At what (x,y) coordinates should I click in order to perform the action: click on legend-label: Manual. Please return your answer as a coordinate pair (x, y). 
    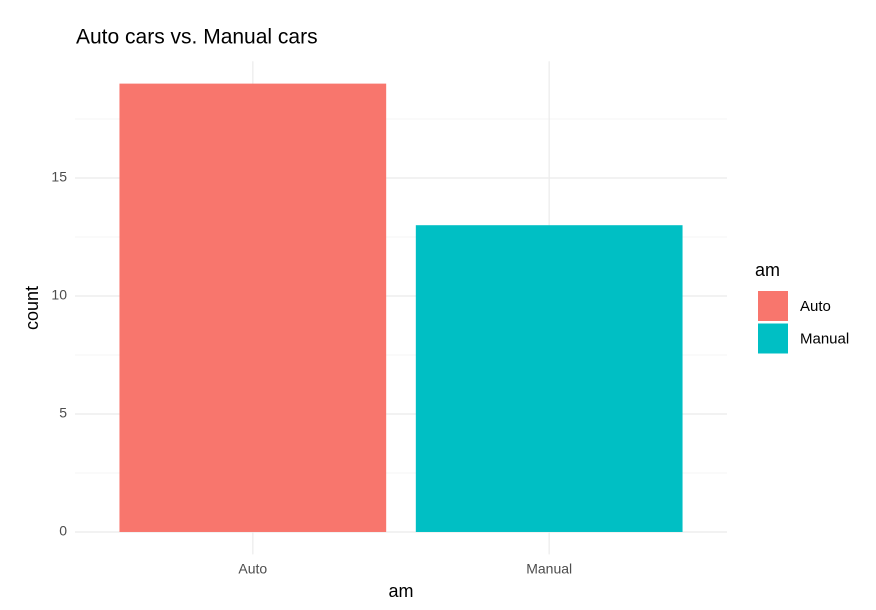
    Looking at the image, I should click on (824, 338).